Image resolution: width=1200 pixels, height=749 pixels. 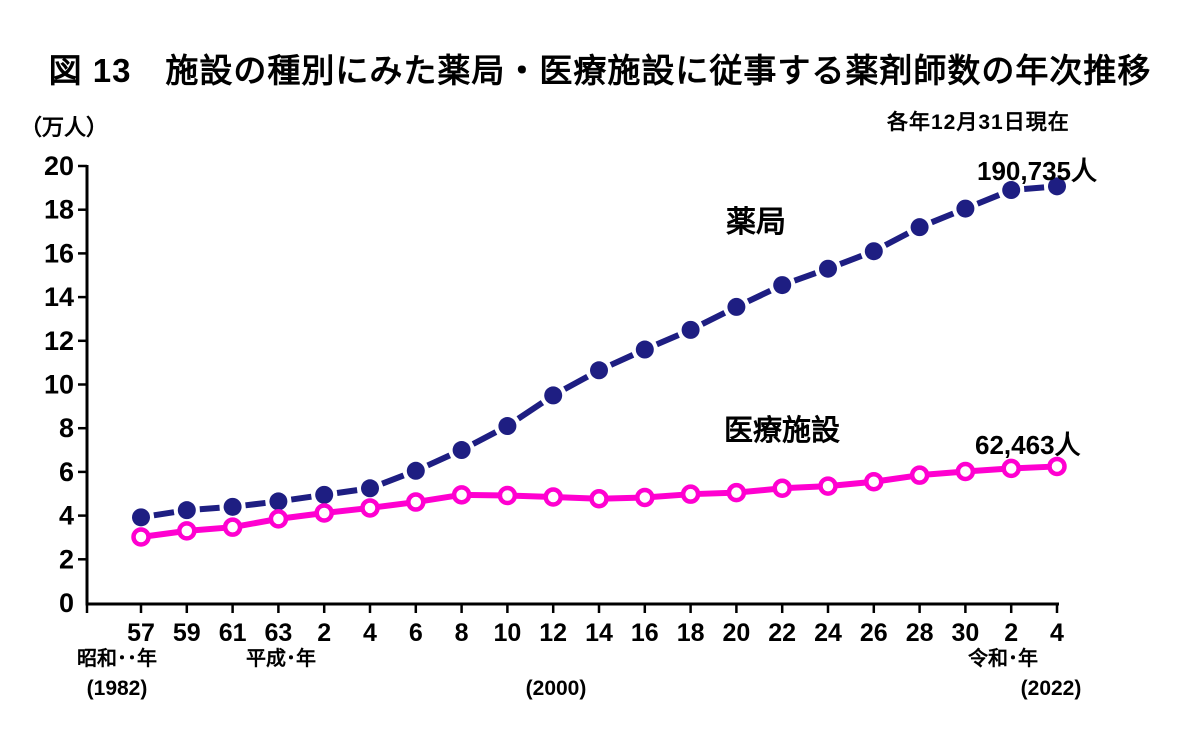 I want to click on x-tick-label: 30, so click(x=965, y=633).